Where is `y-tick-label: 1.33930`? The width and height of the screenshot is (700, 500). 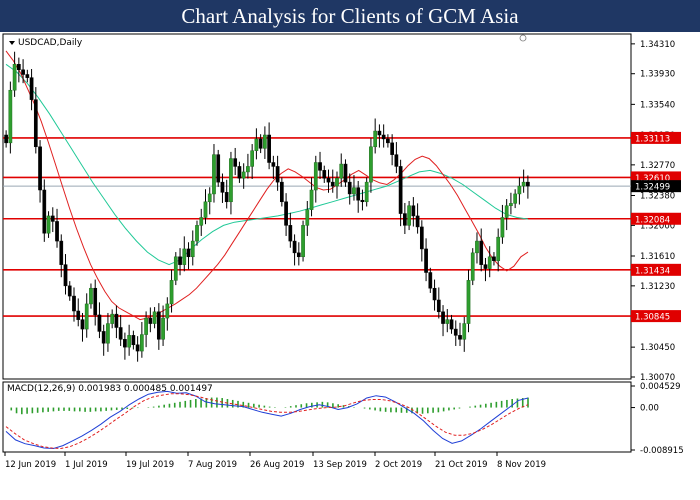
y-tick-label: 1.33930 is located at coordinates (657, 75).